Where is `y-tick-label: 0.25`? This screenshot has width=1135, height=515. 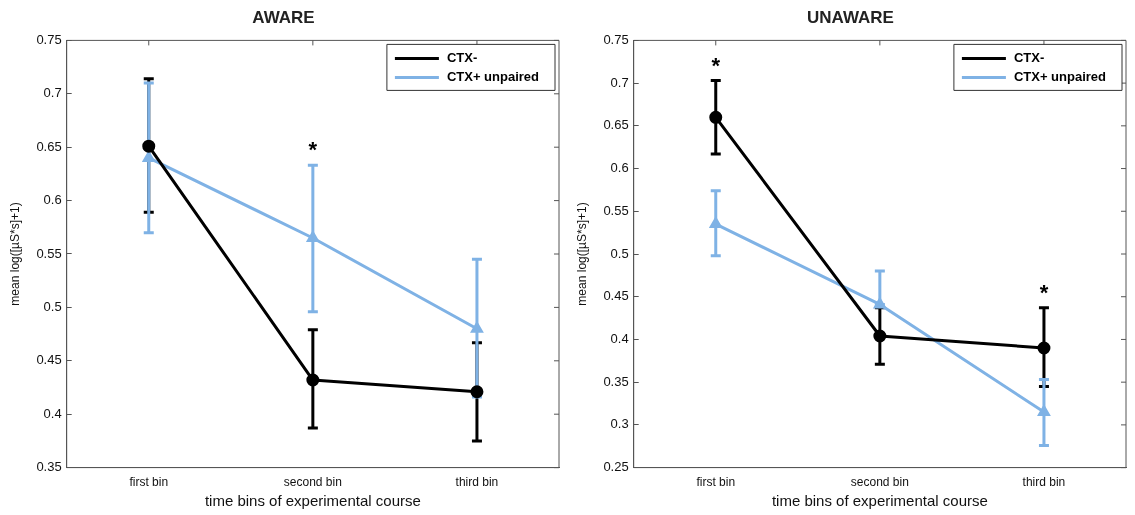
y-tick-label: 0.25 is located at coordinates (616, 467).